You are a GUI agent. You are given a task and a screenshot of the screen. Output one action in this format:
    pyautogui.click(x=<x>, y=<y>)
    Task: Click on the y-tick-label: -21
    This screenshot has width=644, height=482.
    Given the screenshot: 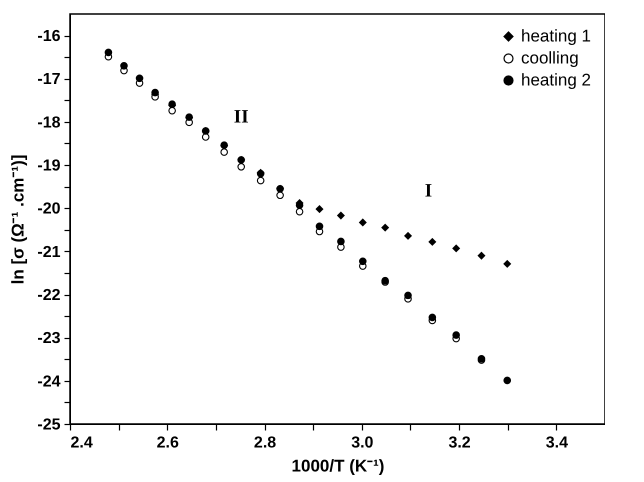 What is the action you would take?
    pyautogui.click(x=49, y=252)
    